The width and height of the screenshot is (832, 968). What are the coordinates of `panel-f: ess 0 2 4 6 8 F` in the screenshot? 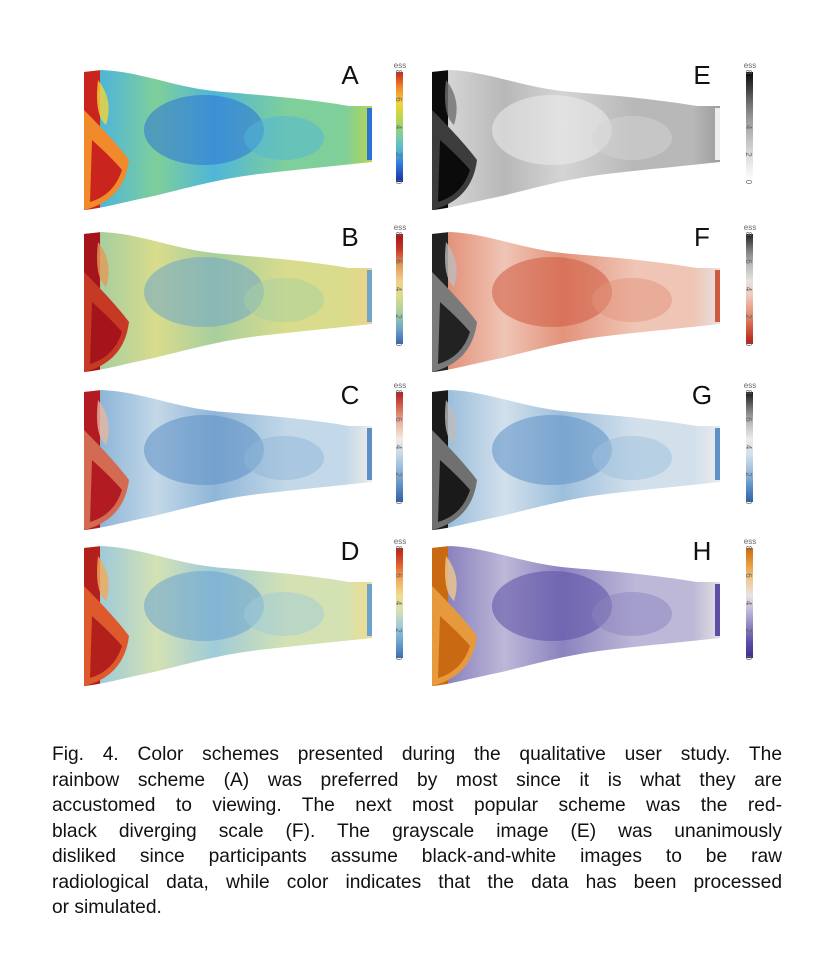 It's located at (594, 297).